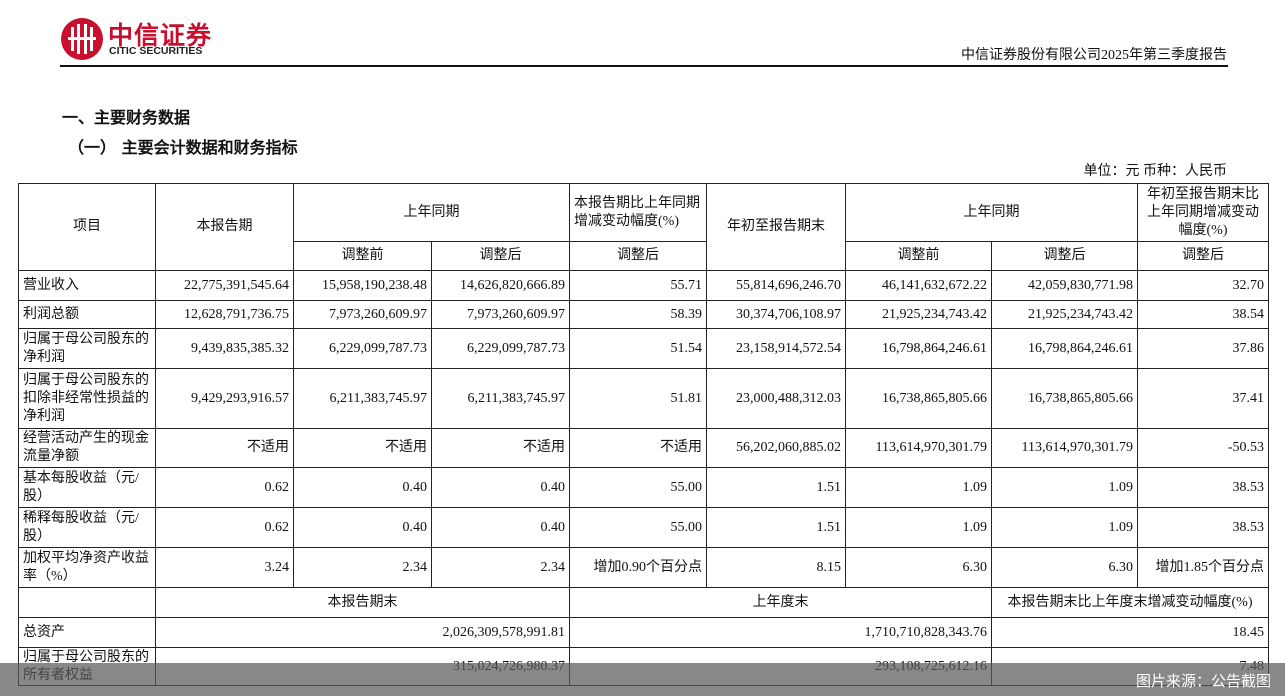 The width and height of the screenshot is (1285, 696). What do you see at coordinates (224, 285) in the screenshot?
I see `value-cell: 22,775,391,545.64` at bounding box center [224, 285].